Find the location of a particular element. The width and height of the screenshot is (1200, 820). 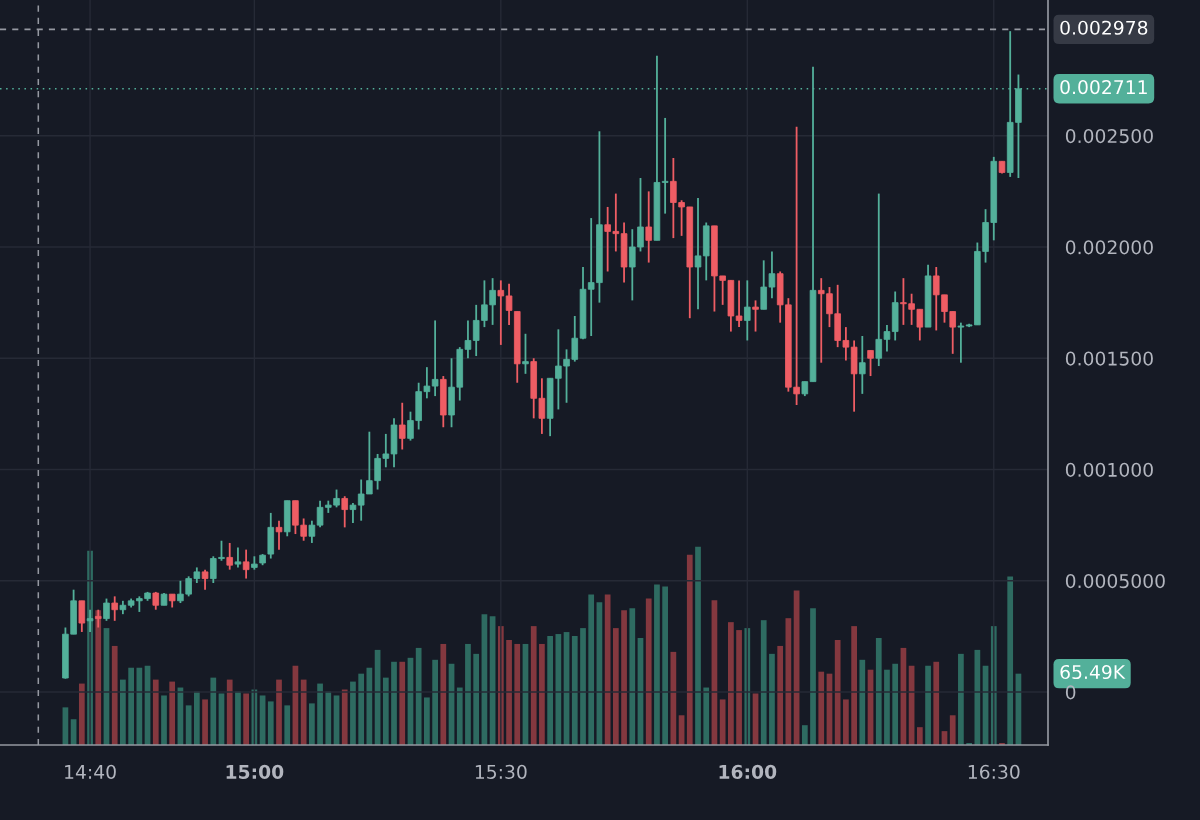

ref-line-label: 0.002978 is located at coordinates (1104, 27).